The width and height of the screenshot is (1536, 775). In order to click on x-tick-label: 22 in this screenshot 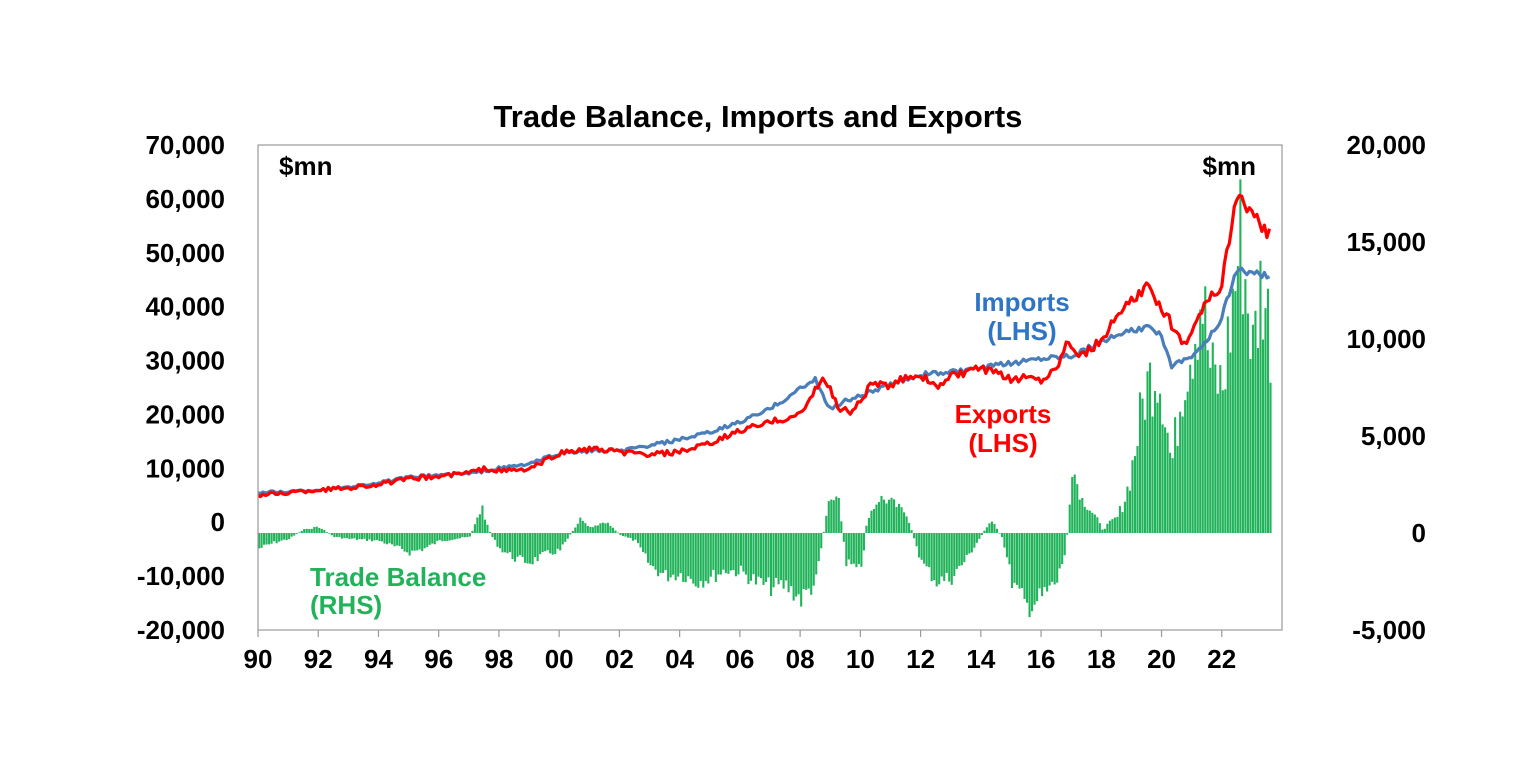, I will do `click(1221, 659)`.